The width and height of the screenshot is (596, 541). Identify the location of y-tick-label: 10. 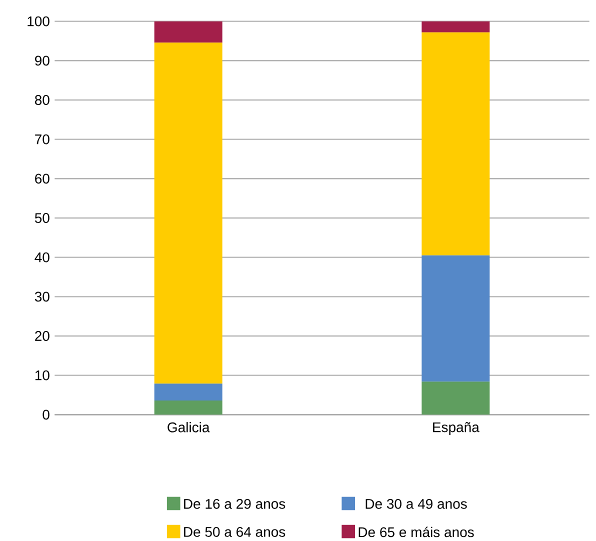
(42, 375).